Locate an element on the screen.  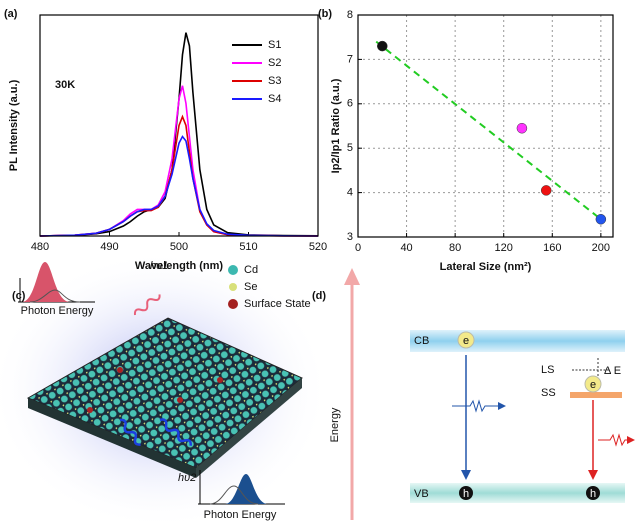
panel-label: (b) is located at coordinates (325, 14).